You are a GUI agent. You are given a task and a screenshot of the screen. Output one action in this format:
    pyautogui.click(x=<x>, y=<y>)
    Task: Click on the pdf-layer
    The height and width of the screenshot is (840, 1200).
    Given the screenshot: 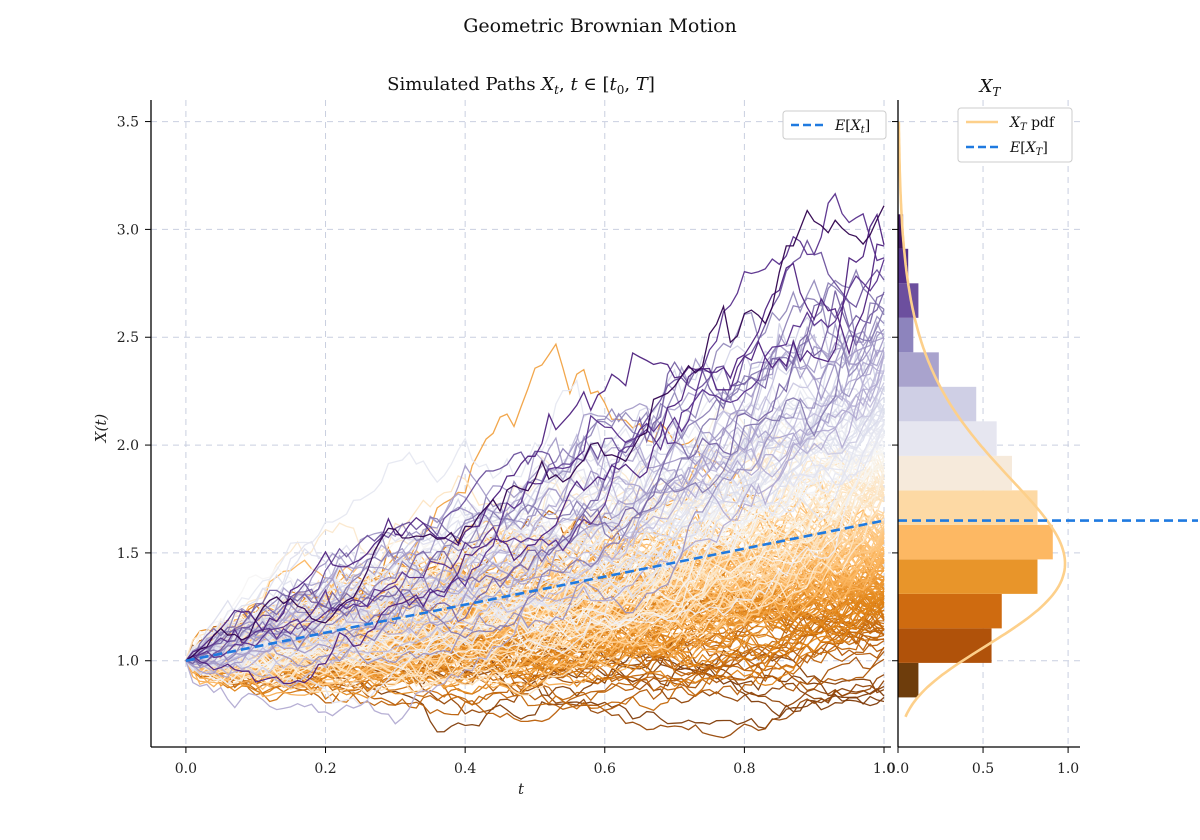 What is the action you would take?
    pyautogui.click(x=982, y=419)
    